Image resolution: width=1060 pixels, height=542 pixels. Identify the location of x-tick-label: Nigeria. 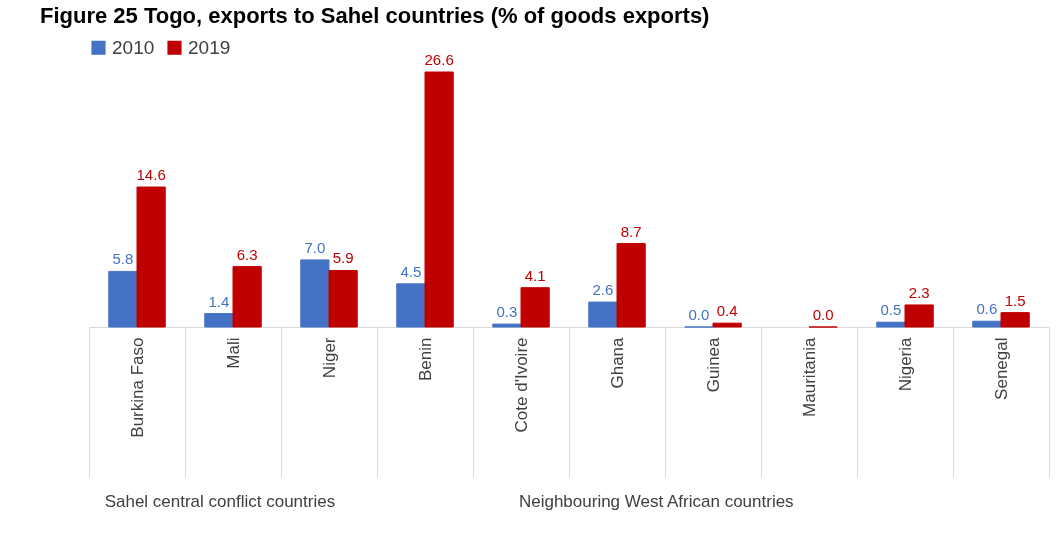
(905, 364).